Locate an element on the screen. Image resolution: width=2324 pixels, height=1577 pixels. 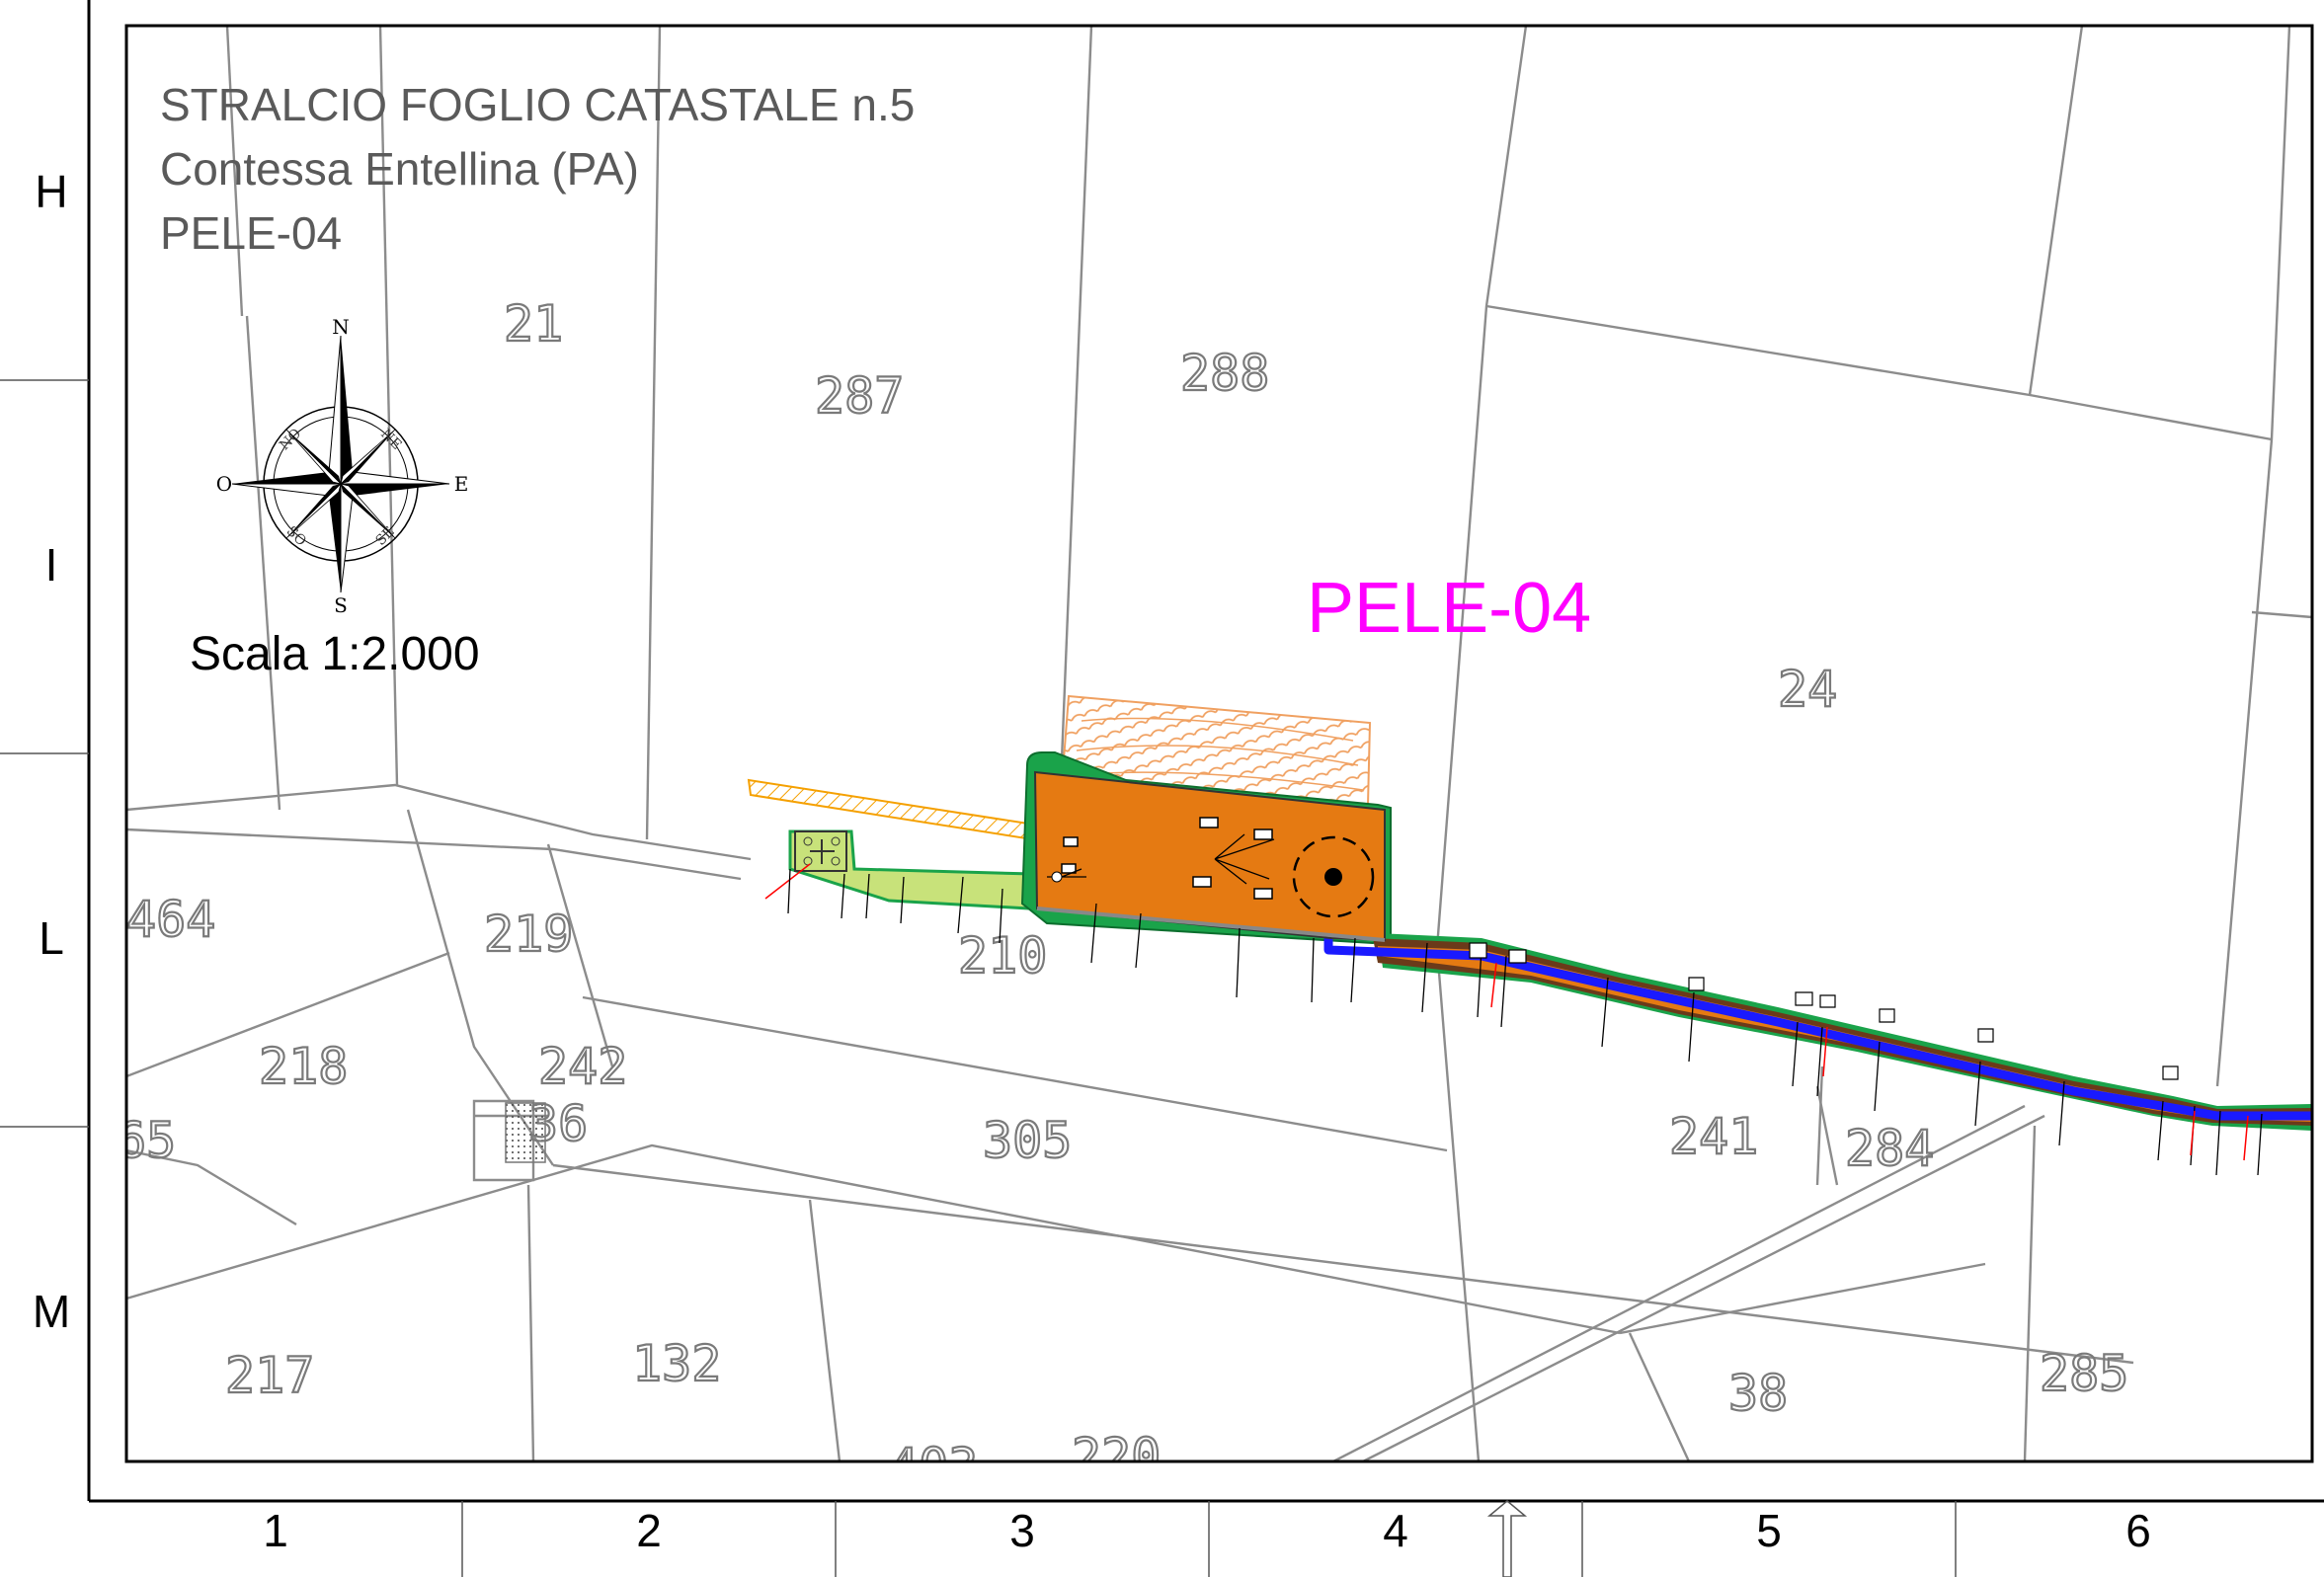
parcel-284: 284 is located at coordinates (1890, 1148).